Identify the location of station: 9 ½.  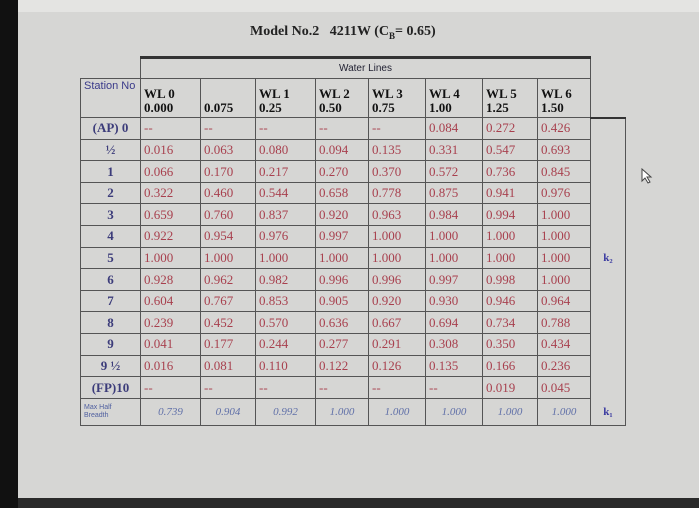
(110, 366).